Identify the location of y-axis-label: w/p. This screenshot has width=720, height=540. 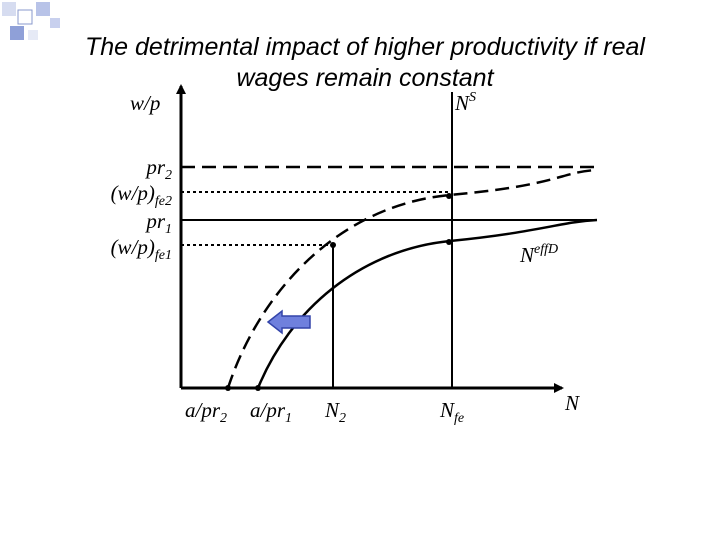
(145, 103).